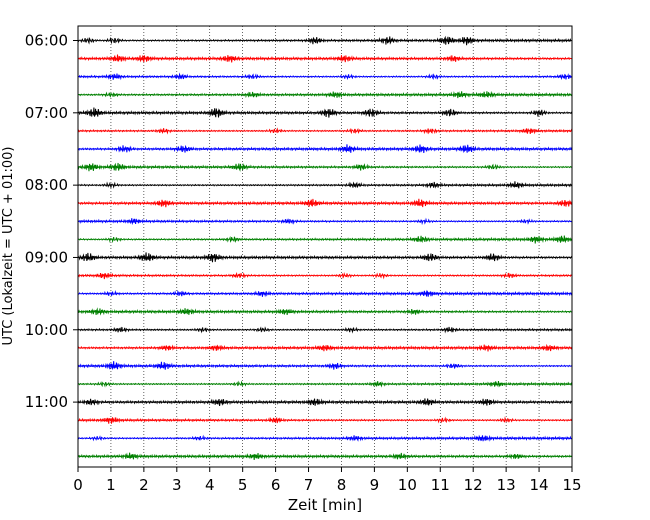 This screenshot has height=520, width=650. I want to click on x-tick-label: 10, so click(407, 485).